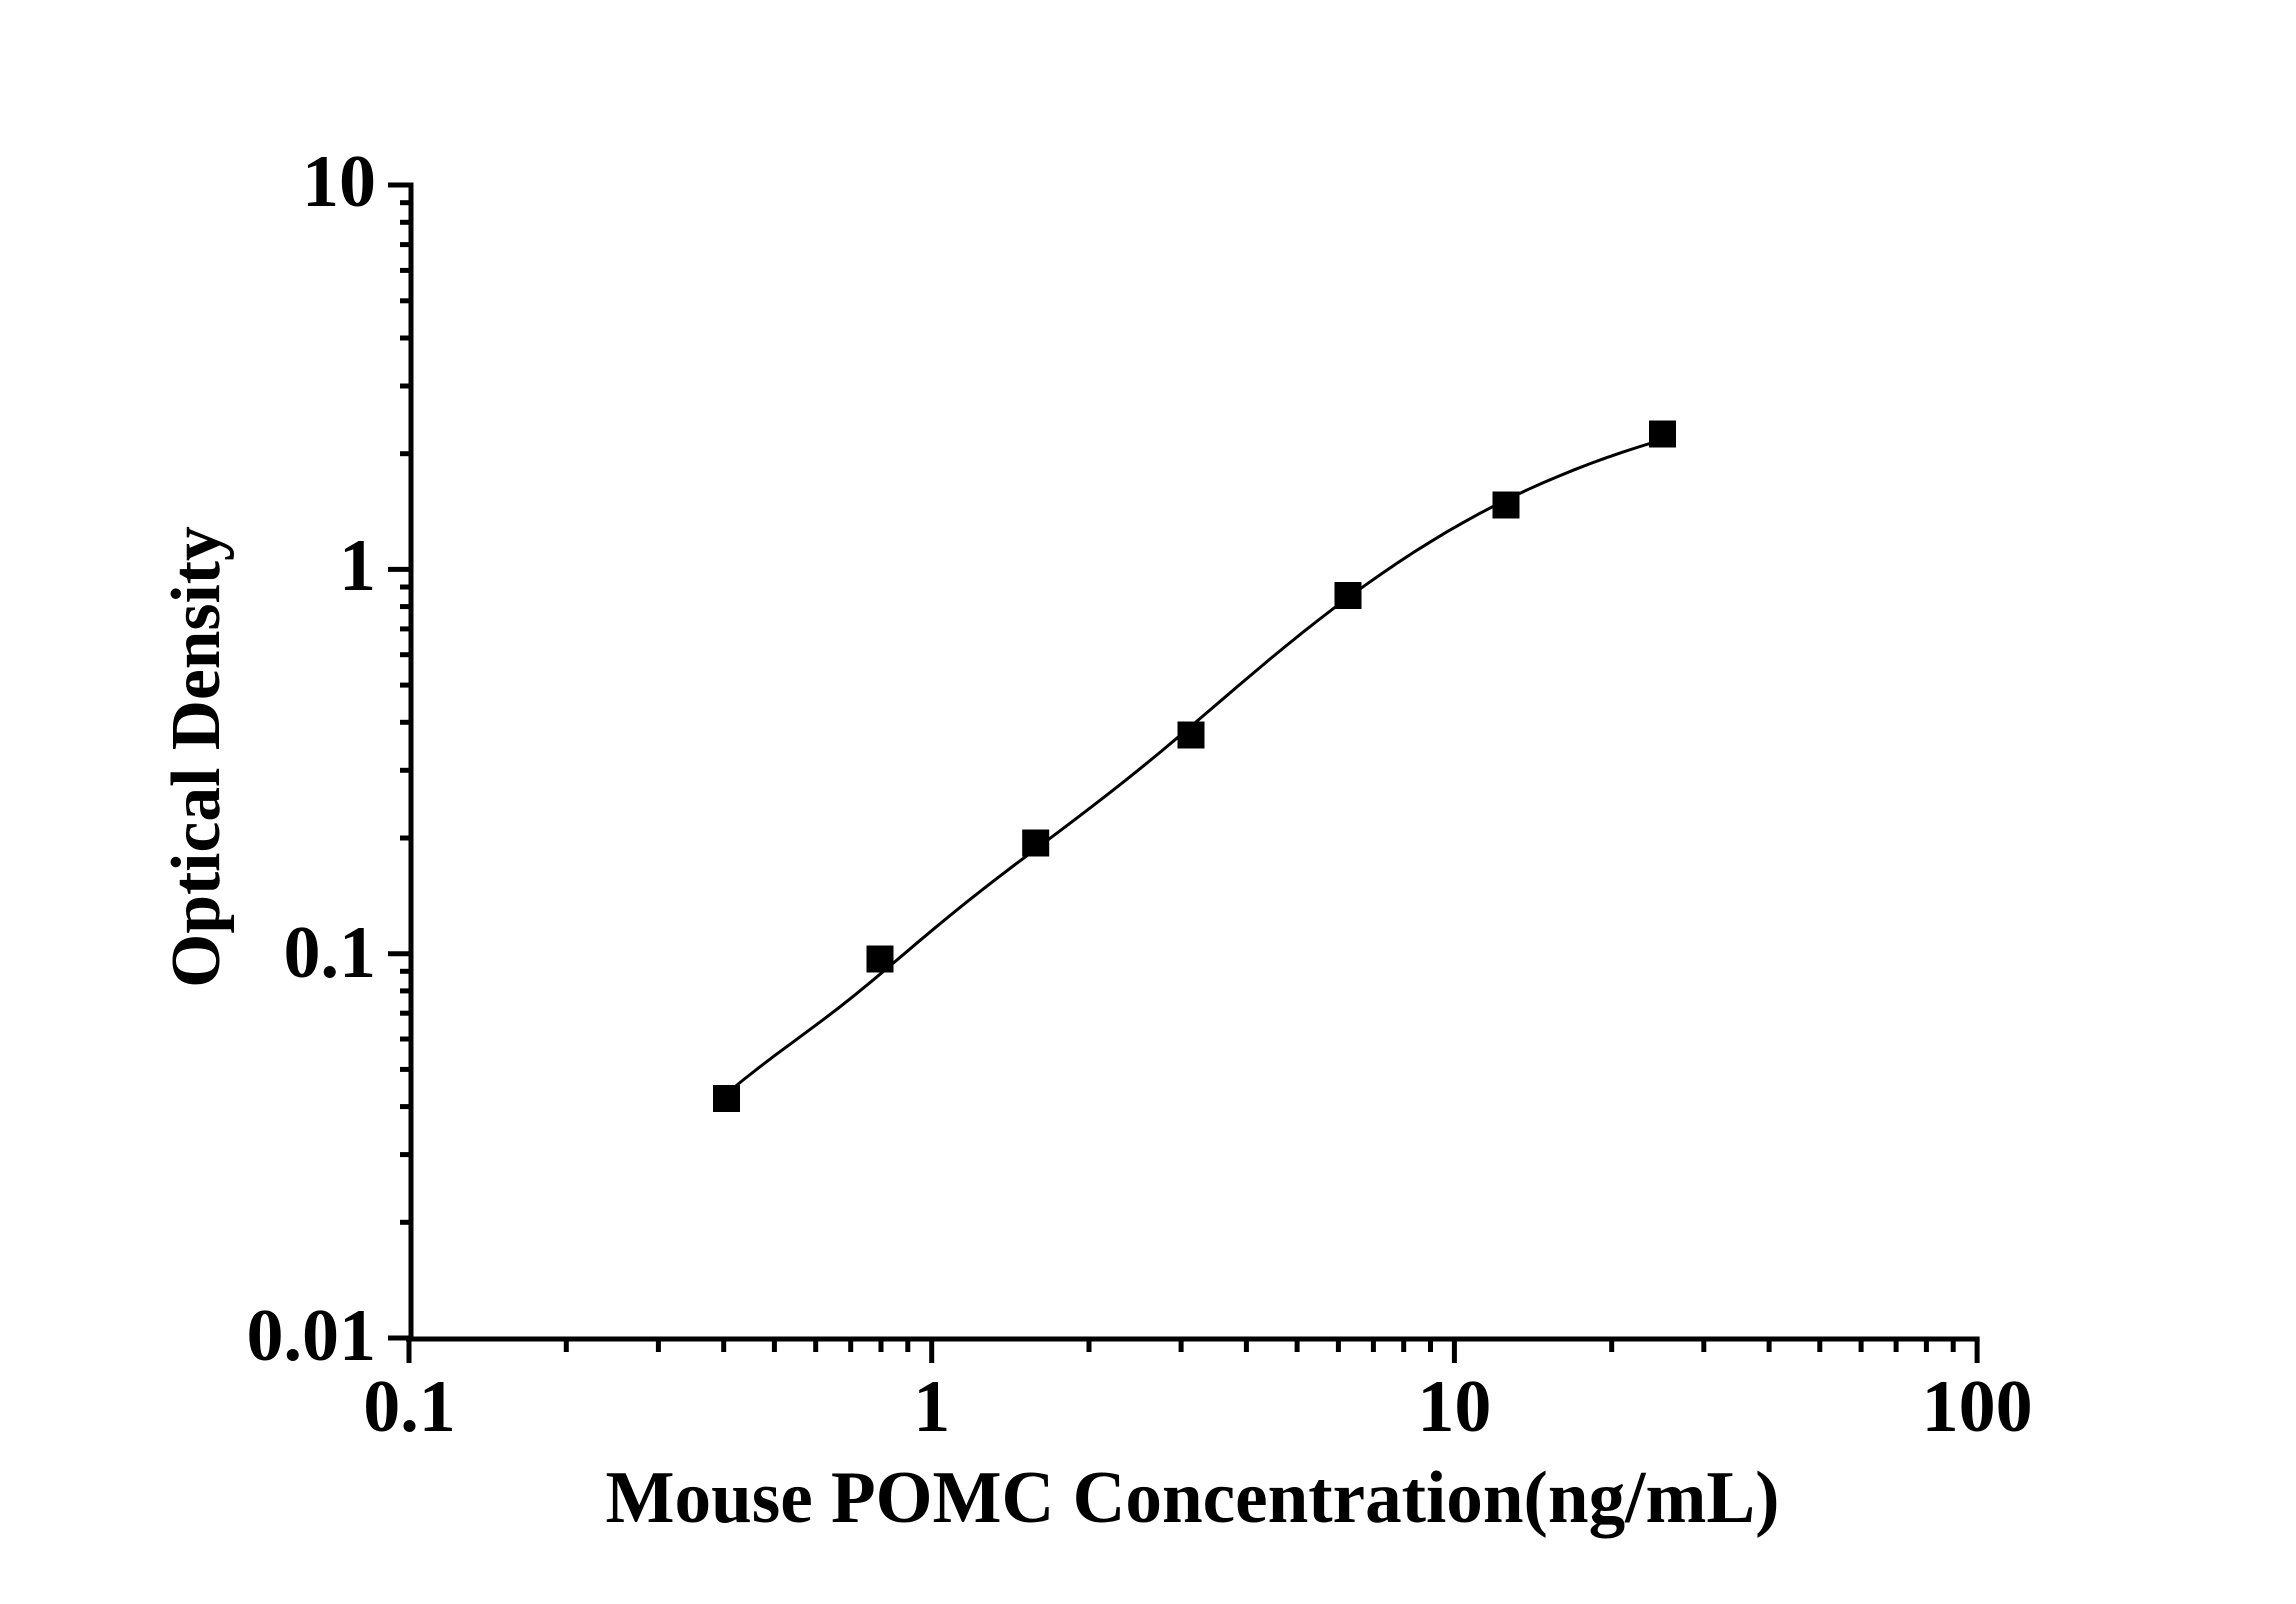 The width and height of the screenshot is (2296, 1604). What do you see at coordinates (1193, 1498) in the screenshot?
I see `svg-text:Mouse POMC Concentration(ng/mL: Mouse POMC Concentration(ng/mL)` at bounding box center [1193, 1498].